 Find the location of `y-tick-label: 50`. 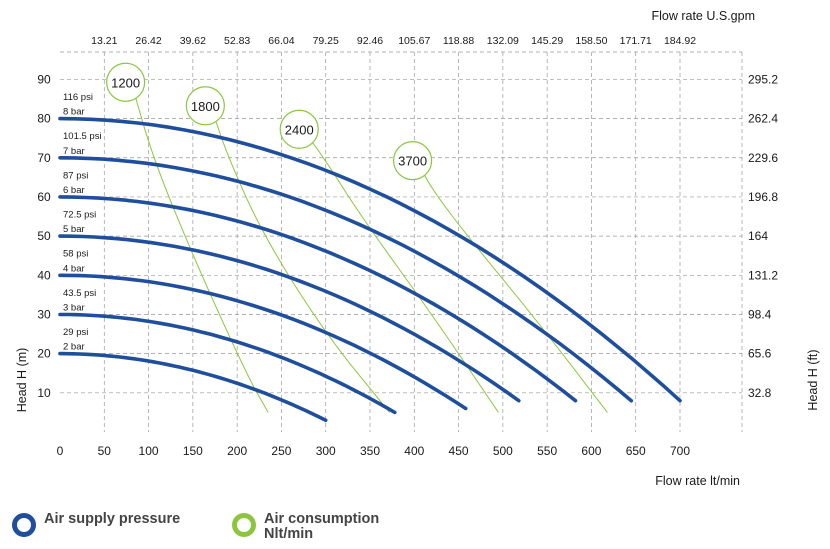

y-tick-label: 50 is located at coordinates (44, 236).